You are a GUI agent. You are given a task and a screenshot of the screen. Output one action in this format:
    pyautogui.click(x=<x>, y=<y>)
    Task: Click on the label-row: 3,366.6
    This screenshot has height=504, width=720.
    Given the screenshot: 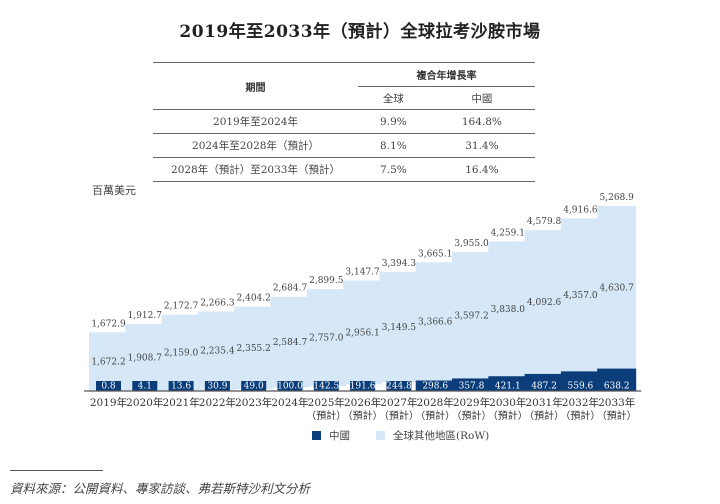 What is the action you would take?
    pyautogui.click(x=435, y=322)
    